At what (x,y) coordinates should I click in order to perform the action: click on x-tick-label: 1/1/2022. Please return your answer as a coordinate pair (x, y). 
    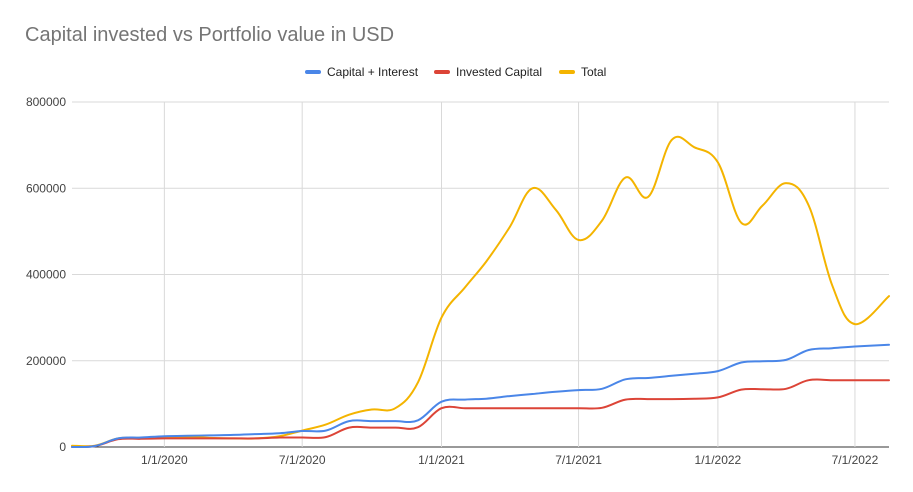
    Looking at the image, I should click on (718, 460).